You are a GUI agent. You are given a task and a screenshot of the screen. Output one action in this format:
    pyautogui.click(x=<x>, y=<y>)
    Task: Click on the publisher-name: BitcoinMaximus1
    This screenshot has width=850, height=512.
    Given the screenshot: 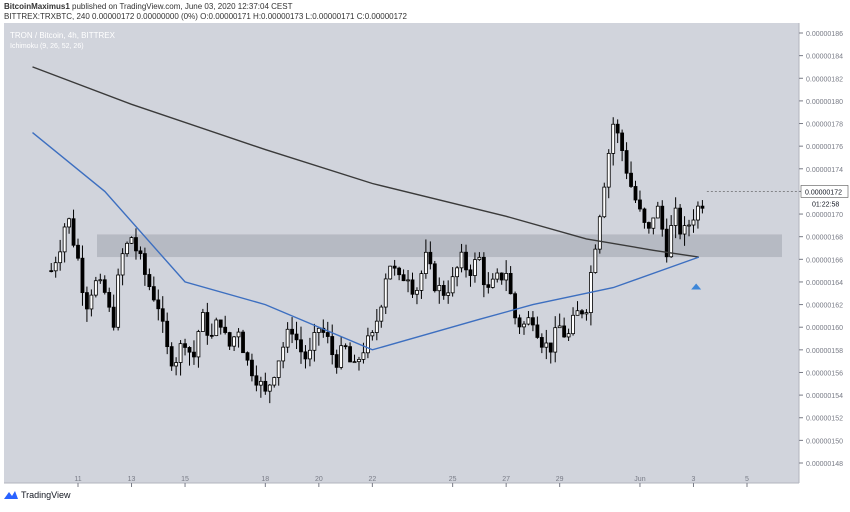 What is the action you would take?
    pyautogui.click(x=37, y=6)
    